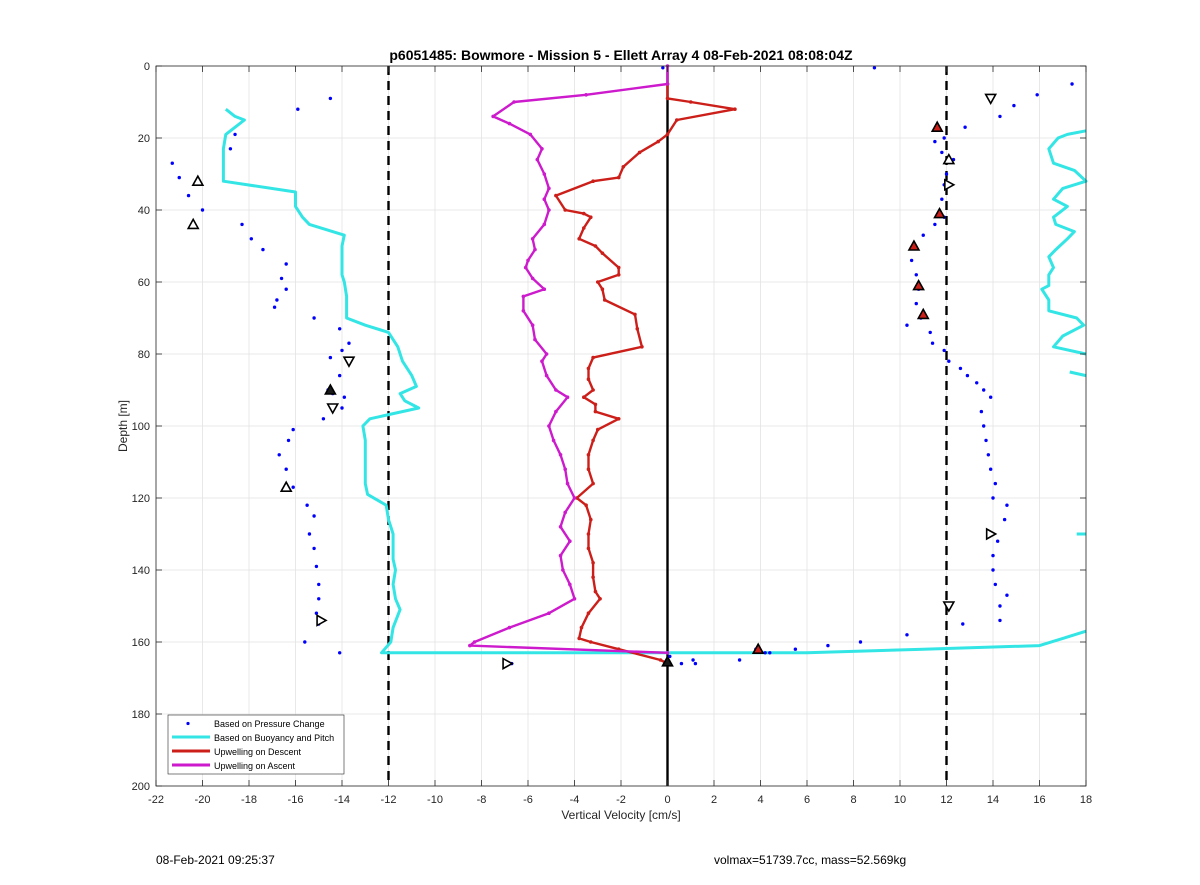 This screenshot has width=1200, height=885. What do you see at coordinates (255, 724) in the screenshot?
I see `legend-entry-pressure: Based on Pressure Change` at bounding box center [255, 724].